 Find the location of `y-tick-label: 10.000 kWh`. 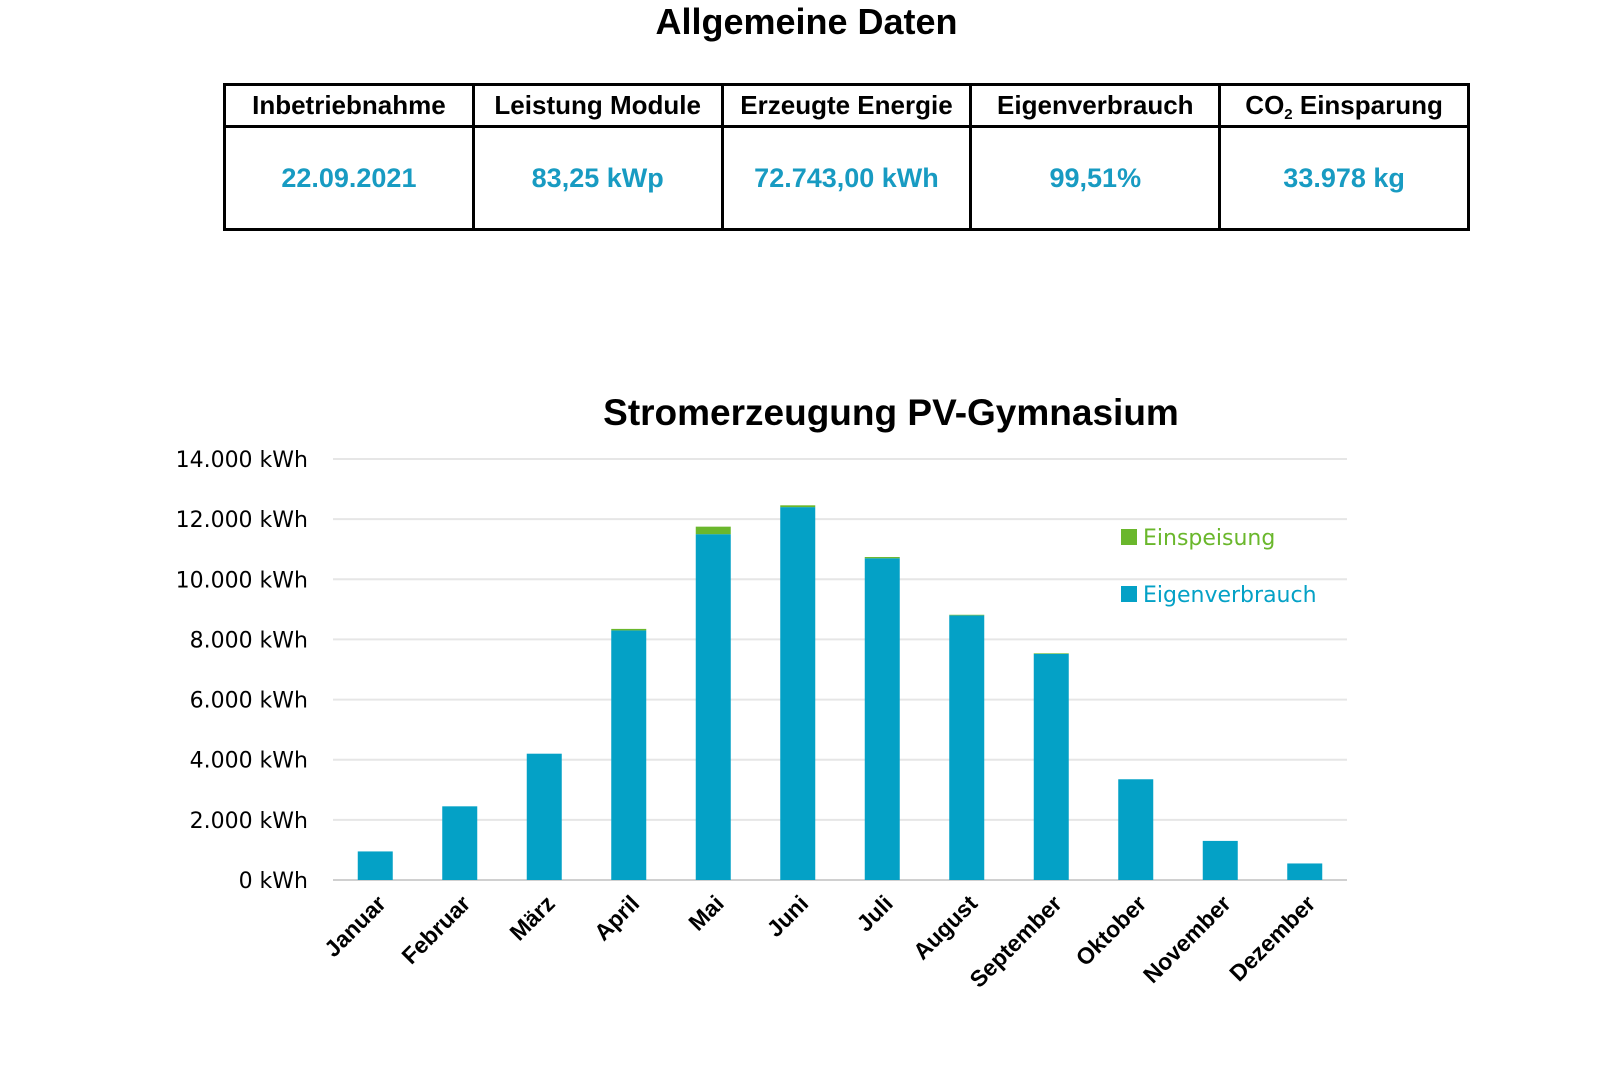

y-tick-label: 10.000 kWh is located at coordinates (242, 580).